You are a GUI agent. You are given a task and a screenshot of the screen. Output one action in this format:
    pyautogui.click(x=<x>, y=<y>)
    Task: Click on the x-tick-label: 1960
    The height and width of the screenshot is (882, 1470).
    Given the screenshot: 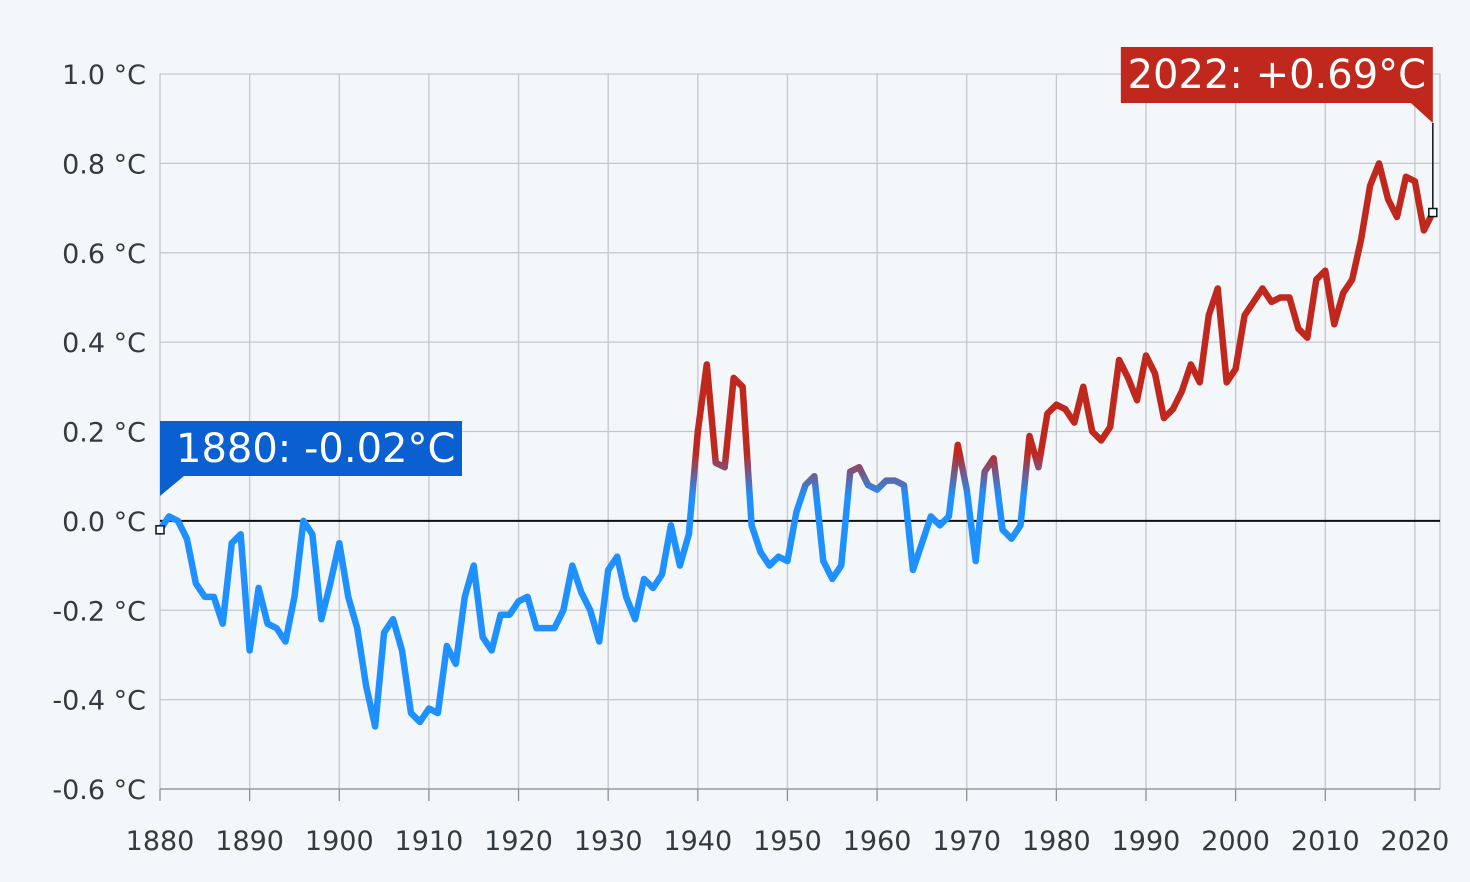 What is the action you would take?
    pyautogui.click(x=877, y=841)
    